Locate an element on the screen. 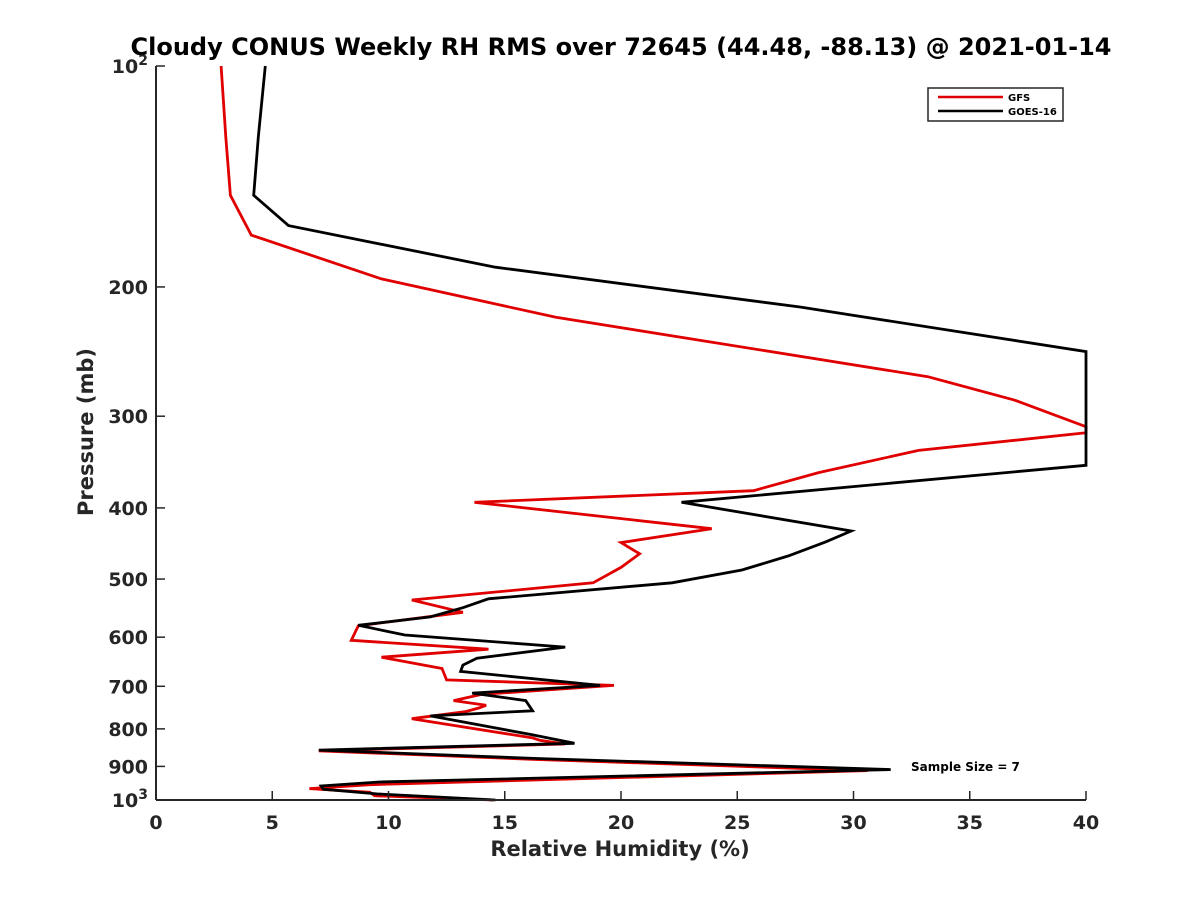  y-tick-label: 10³ is located at coordinates (130, 799).